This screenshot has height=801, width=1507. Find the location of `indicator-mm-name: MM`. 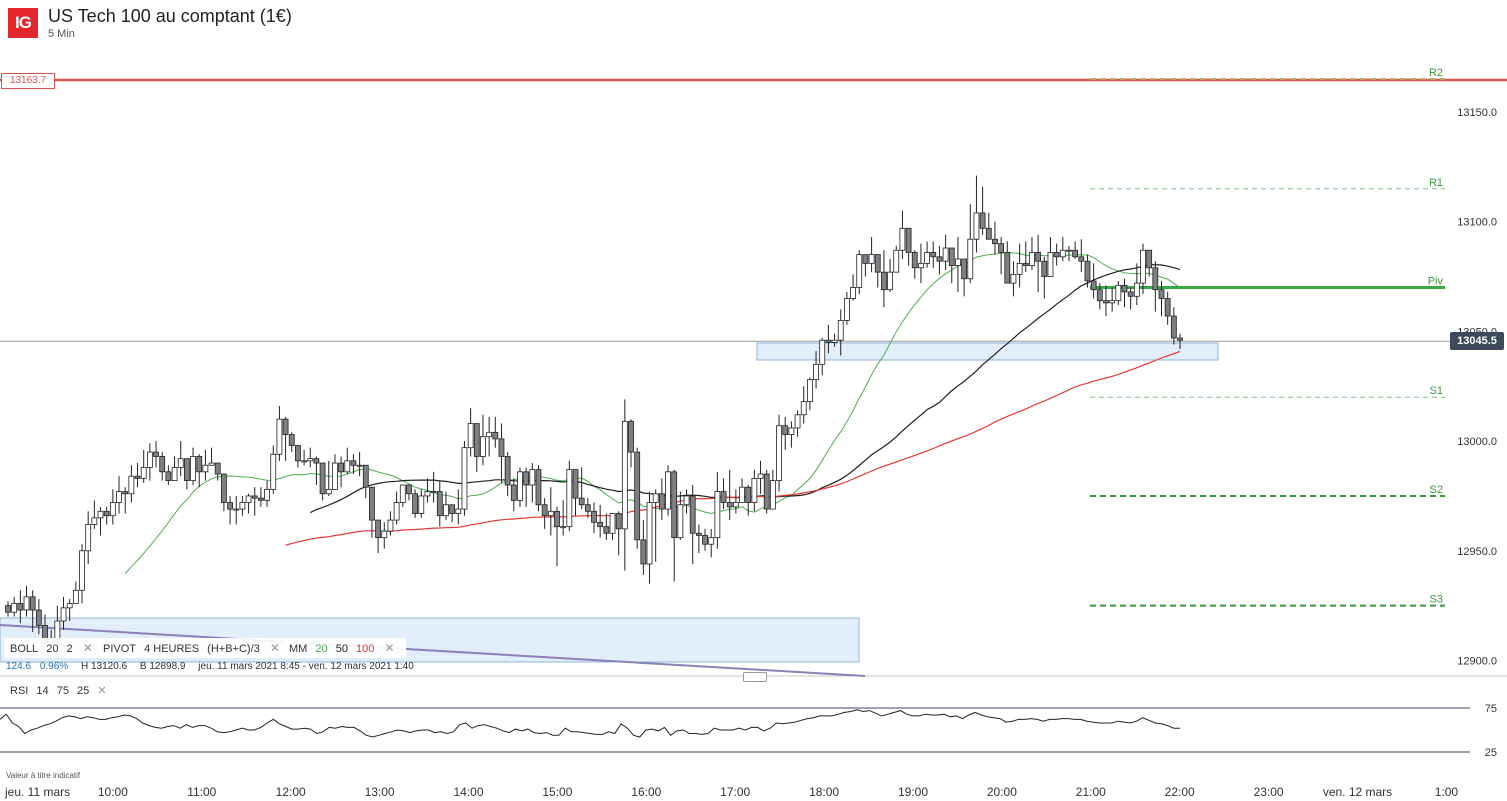

indicator-mm-name: MM is located at coordinates (298, 649).